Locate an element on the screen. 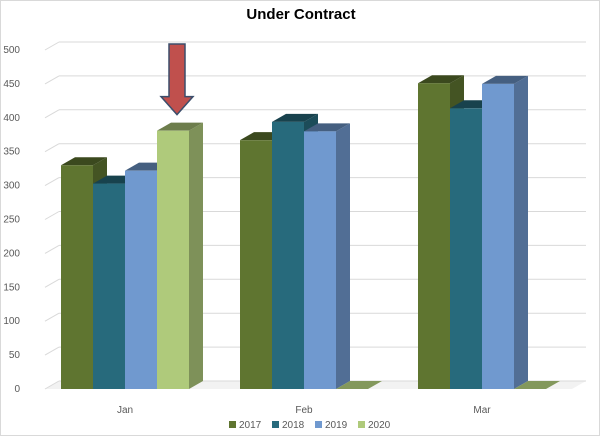  legend-label: 2019 is located at coordinates (336, 425).